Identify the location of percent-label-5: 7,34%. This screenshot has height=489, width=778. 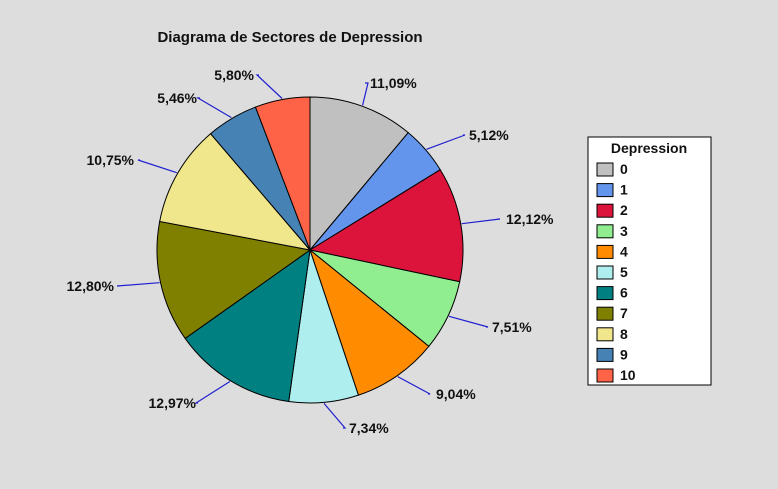
(369, 428).